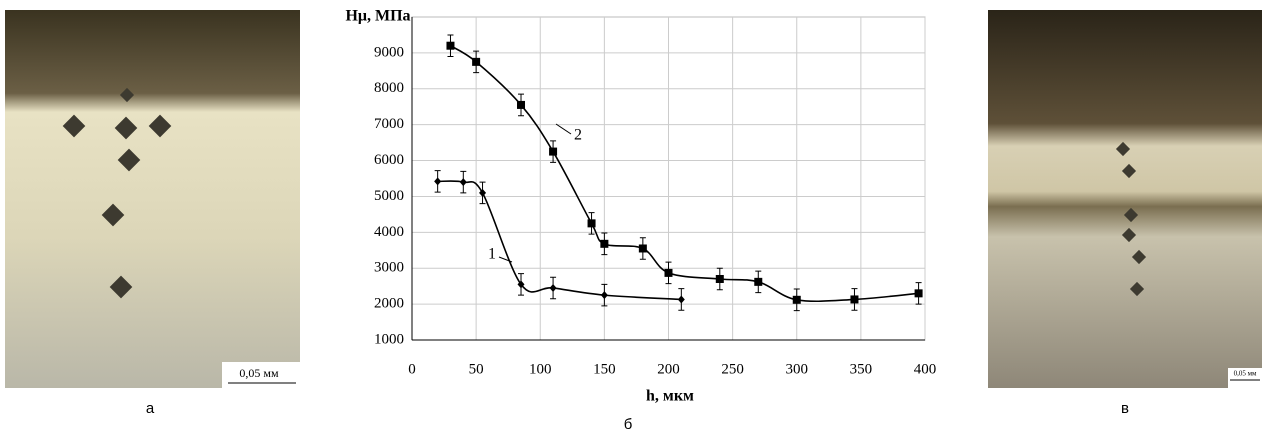 This screenshot has height=433, width=1268. I want to click on line, so click(559, 240).